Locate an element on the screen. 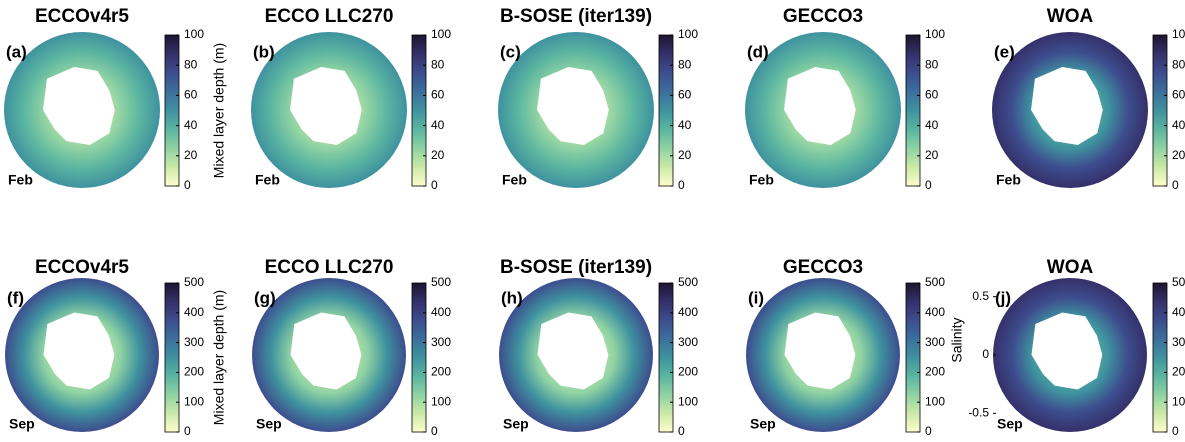  panel: GECCO3 (i) Sep 0 100 200 300 400 500 Salinity is located at coordinates (855, 347).